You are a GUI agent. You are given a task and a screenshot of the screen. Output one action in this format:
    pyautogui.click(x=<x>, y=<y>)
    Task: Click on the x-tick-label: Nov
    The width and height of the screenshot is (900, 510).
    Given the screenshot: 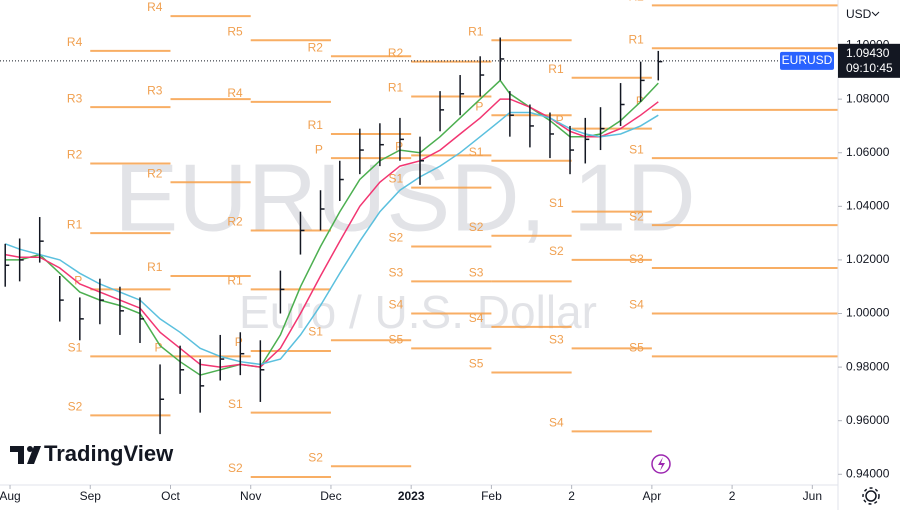 What is the action you would take?
    pyautogui.click(x=250, y=496)
    